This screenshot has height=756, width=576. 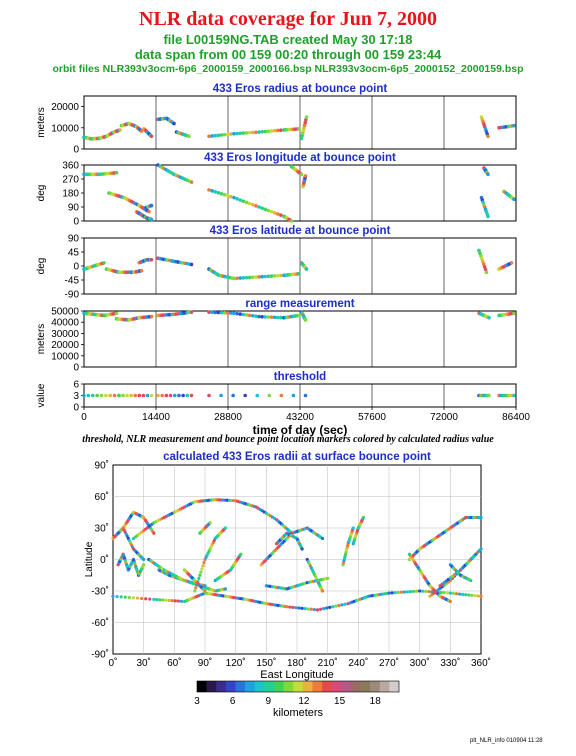 I want to click on colorbar-tick-label: 18, so click(x=376, y=701).